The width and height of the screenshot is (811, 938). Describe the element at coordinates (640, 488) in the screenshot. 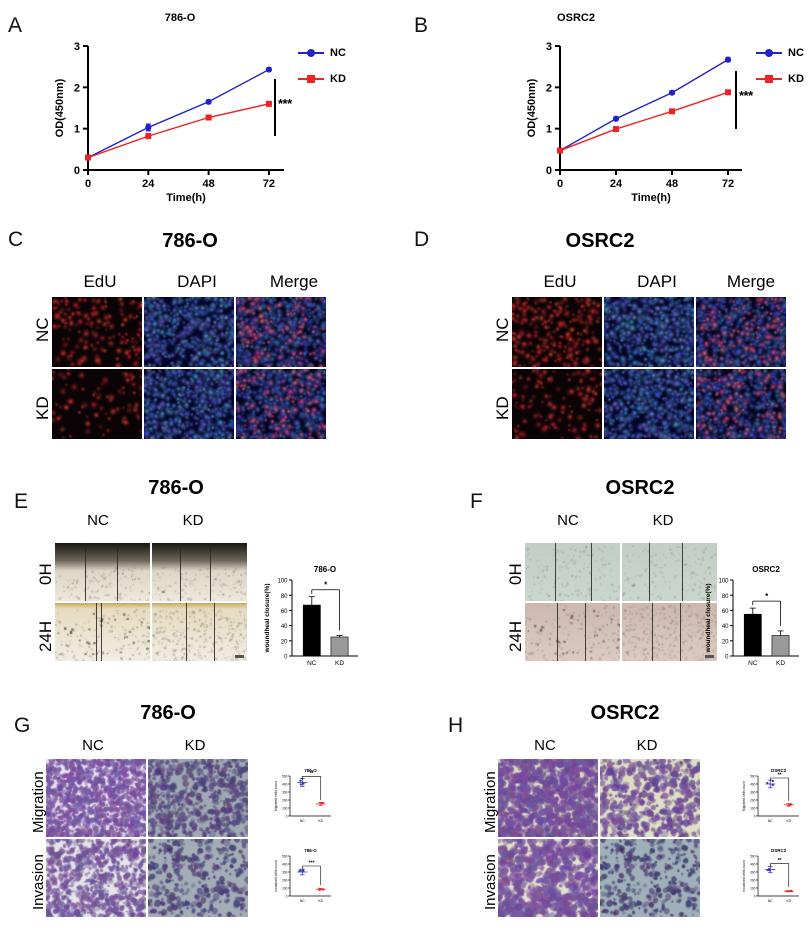

I see `panel-f-title: OSRC2` at that location.